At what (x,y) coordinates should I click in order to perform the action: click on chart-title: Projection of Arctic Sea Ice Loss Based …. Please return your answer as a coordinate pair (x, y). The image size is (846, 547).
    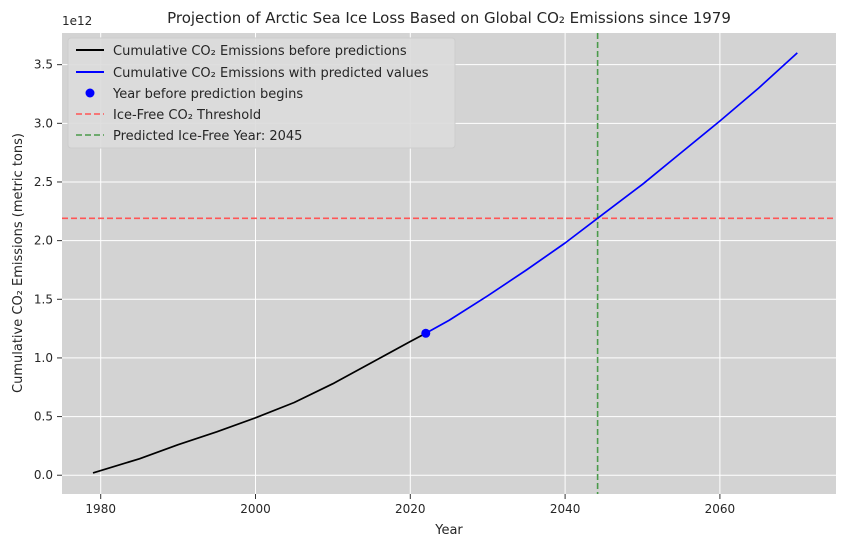
    Looking at the image, I should click on (449, 18).